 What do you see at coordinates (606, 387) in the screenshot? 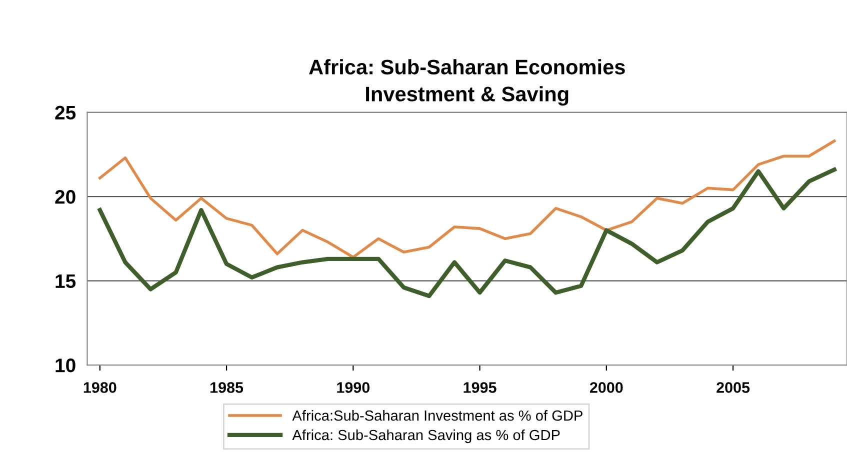
I see `x-tick-label: 2000` at bounding box center [606, 387].